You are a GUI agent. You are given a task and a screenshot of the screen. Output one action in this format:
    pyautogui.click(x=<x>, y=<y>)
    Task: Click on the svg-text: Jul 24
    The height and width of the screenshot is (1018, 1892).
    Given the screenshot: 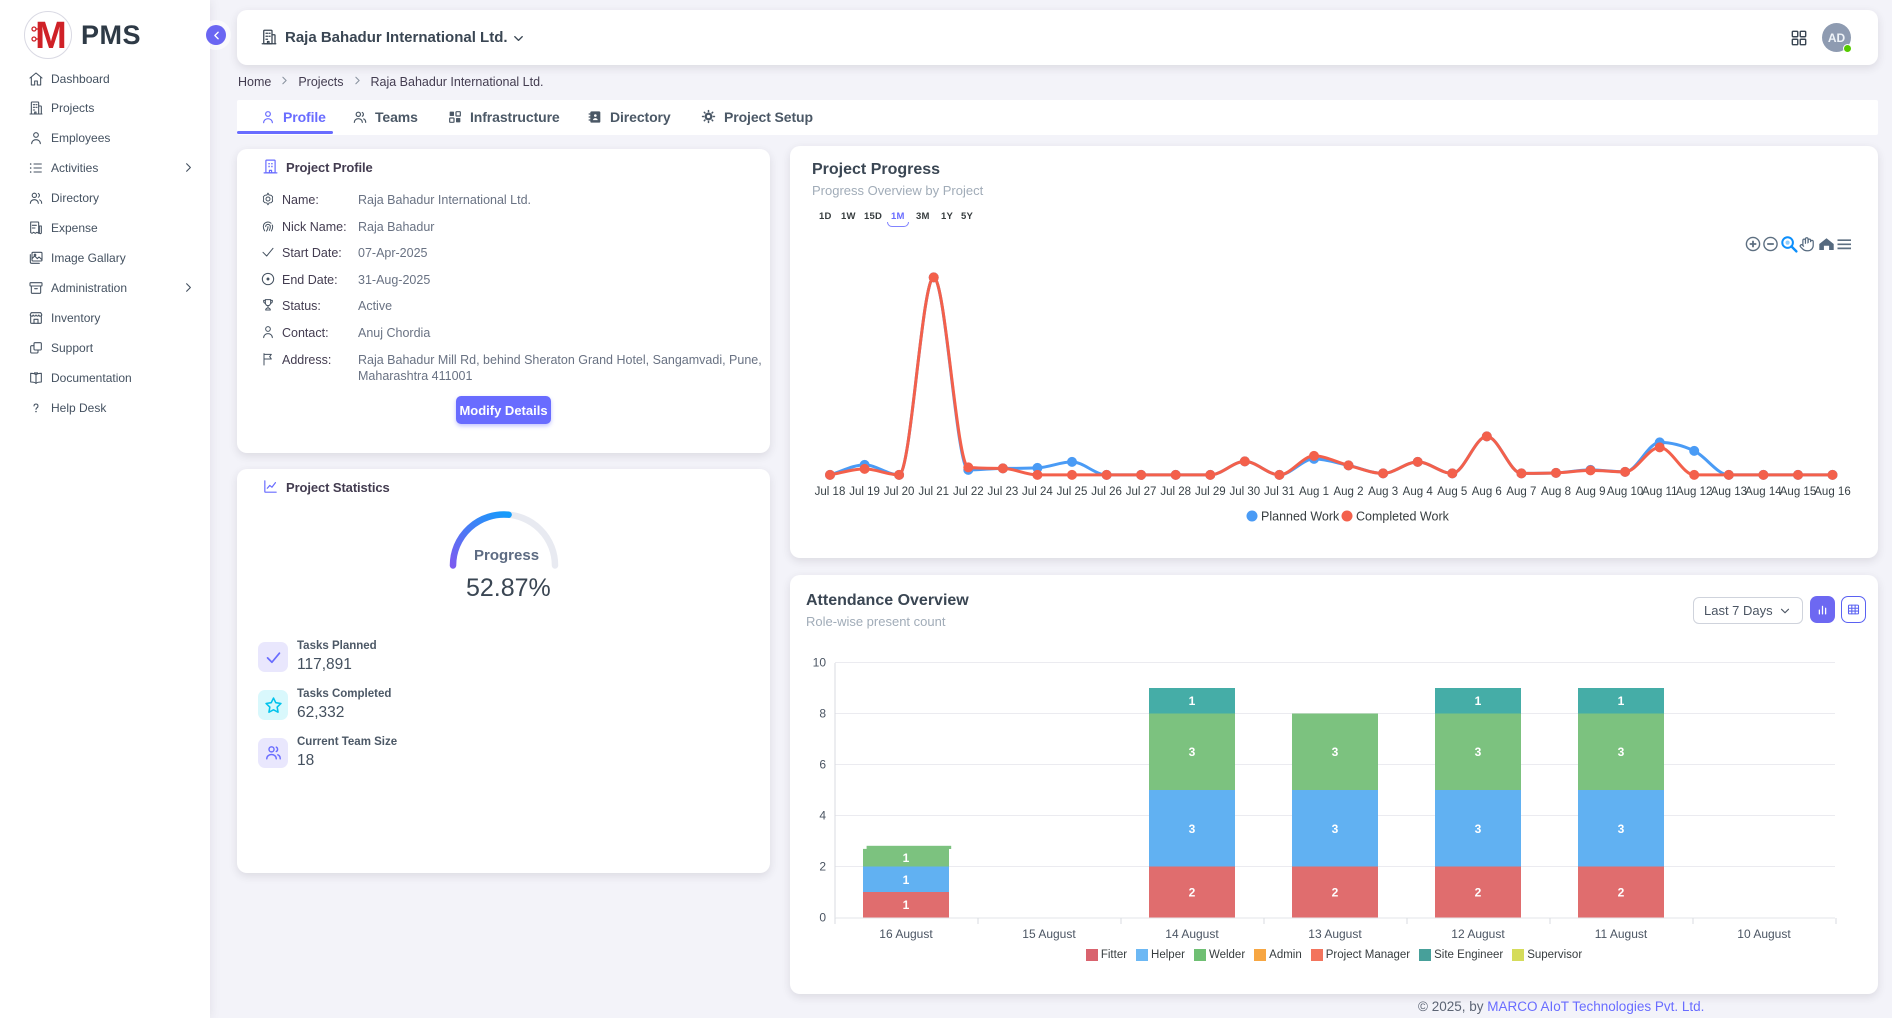 What is the action you would take?
    pyautogui.click(x=1037, y=492)
    